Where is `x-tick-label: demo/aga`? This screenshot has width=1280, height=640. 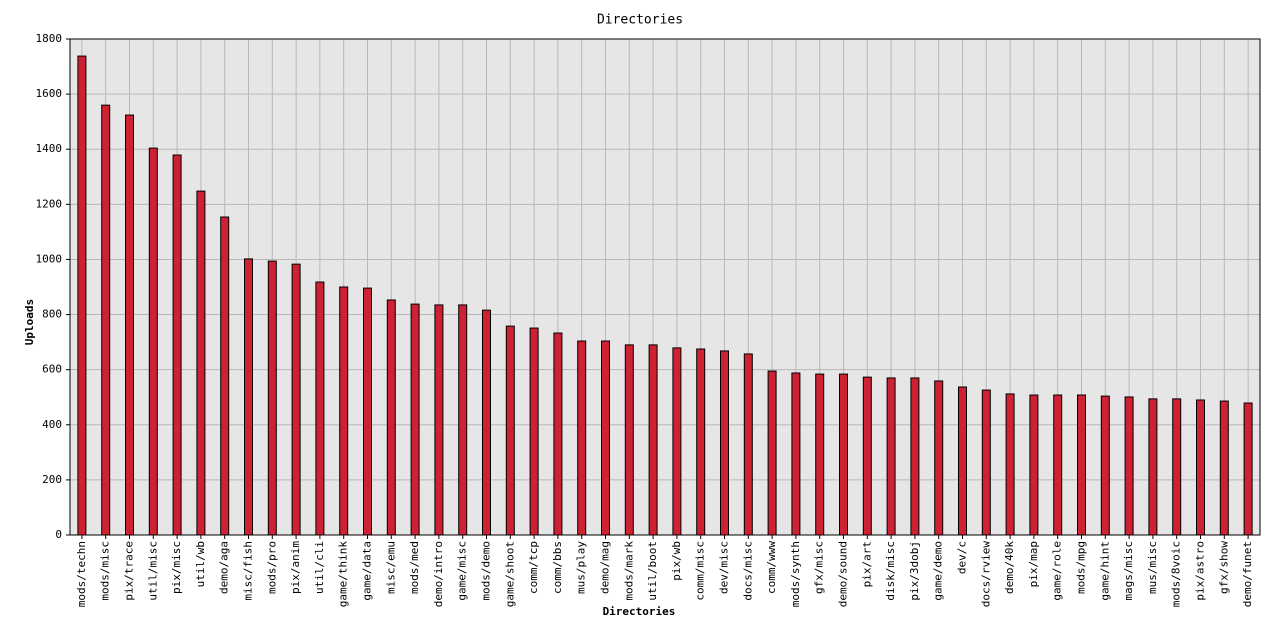
x-tick-label: demo/aga is located at coordinates (224, 567).